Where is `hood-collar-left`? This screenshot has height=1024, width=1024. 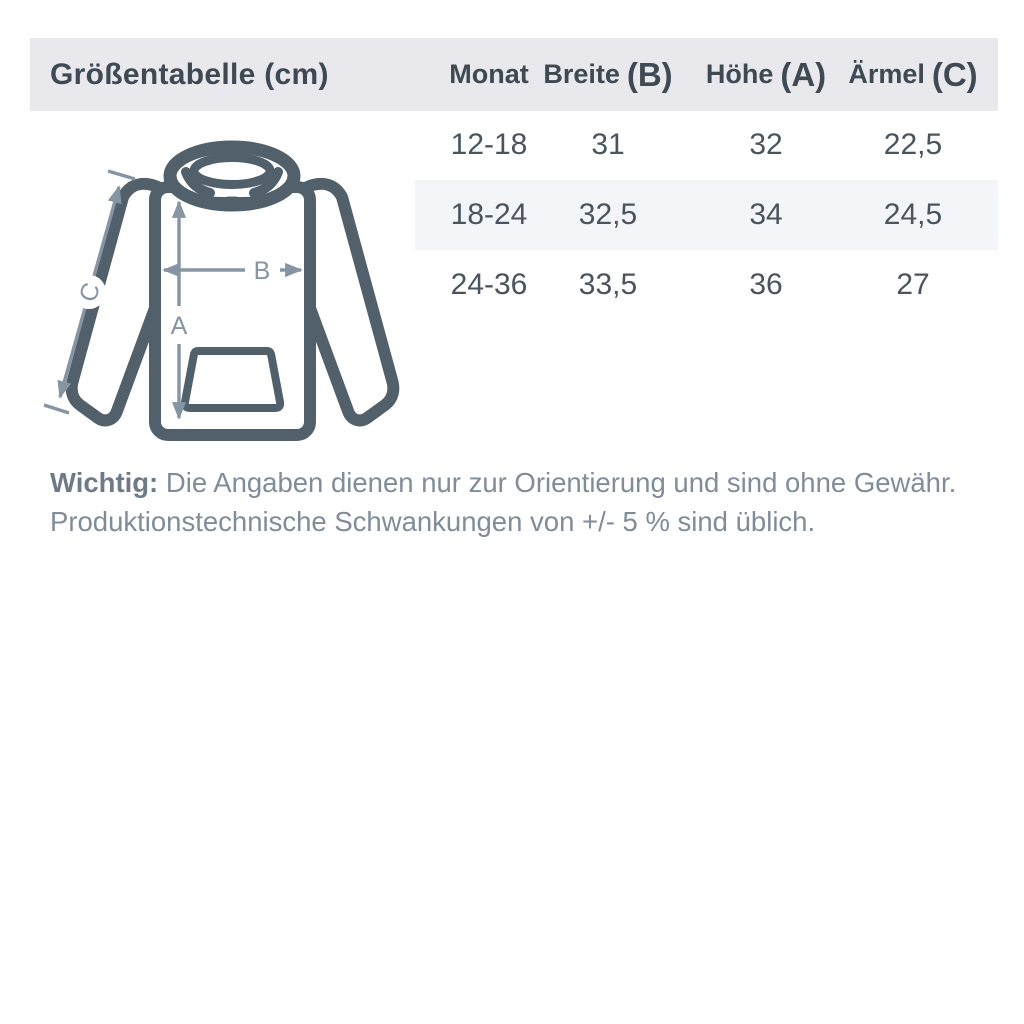
hood-collar-left is located at coordinates (203, 188).